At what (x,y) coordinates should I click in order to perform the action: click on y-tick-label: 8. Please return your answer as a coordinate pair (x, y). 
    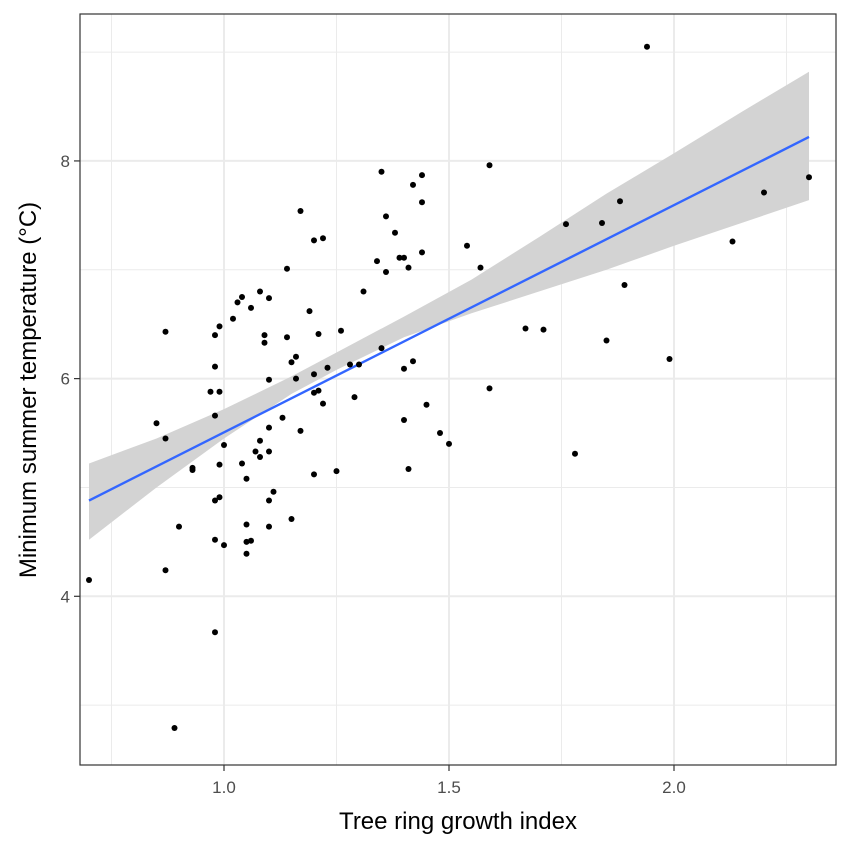
    Looking at the image, I should click on (65, 161).